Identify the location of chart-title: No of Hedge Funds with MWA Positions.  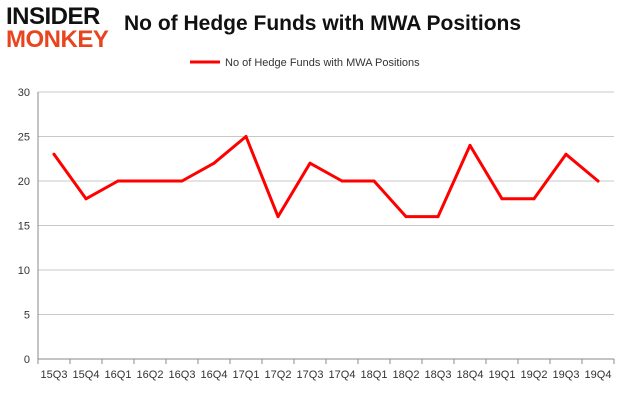
(323, 23).